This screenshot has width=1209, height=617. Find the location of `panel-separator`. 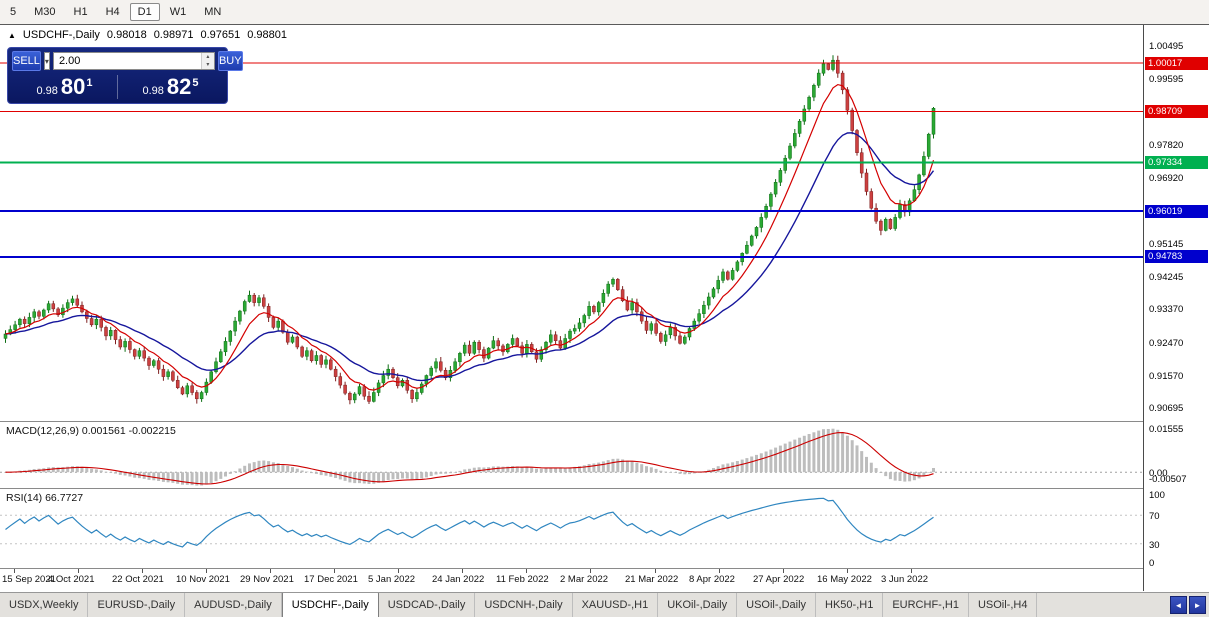

panel-separator is located at coordinates (604, 568).